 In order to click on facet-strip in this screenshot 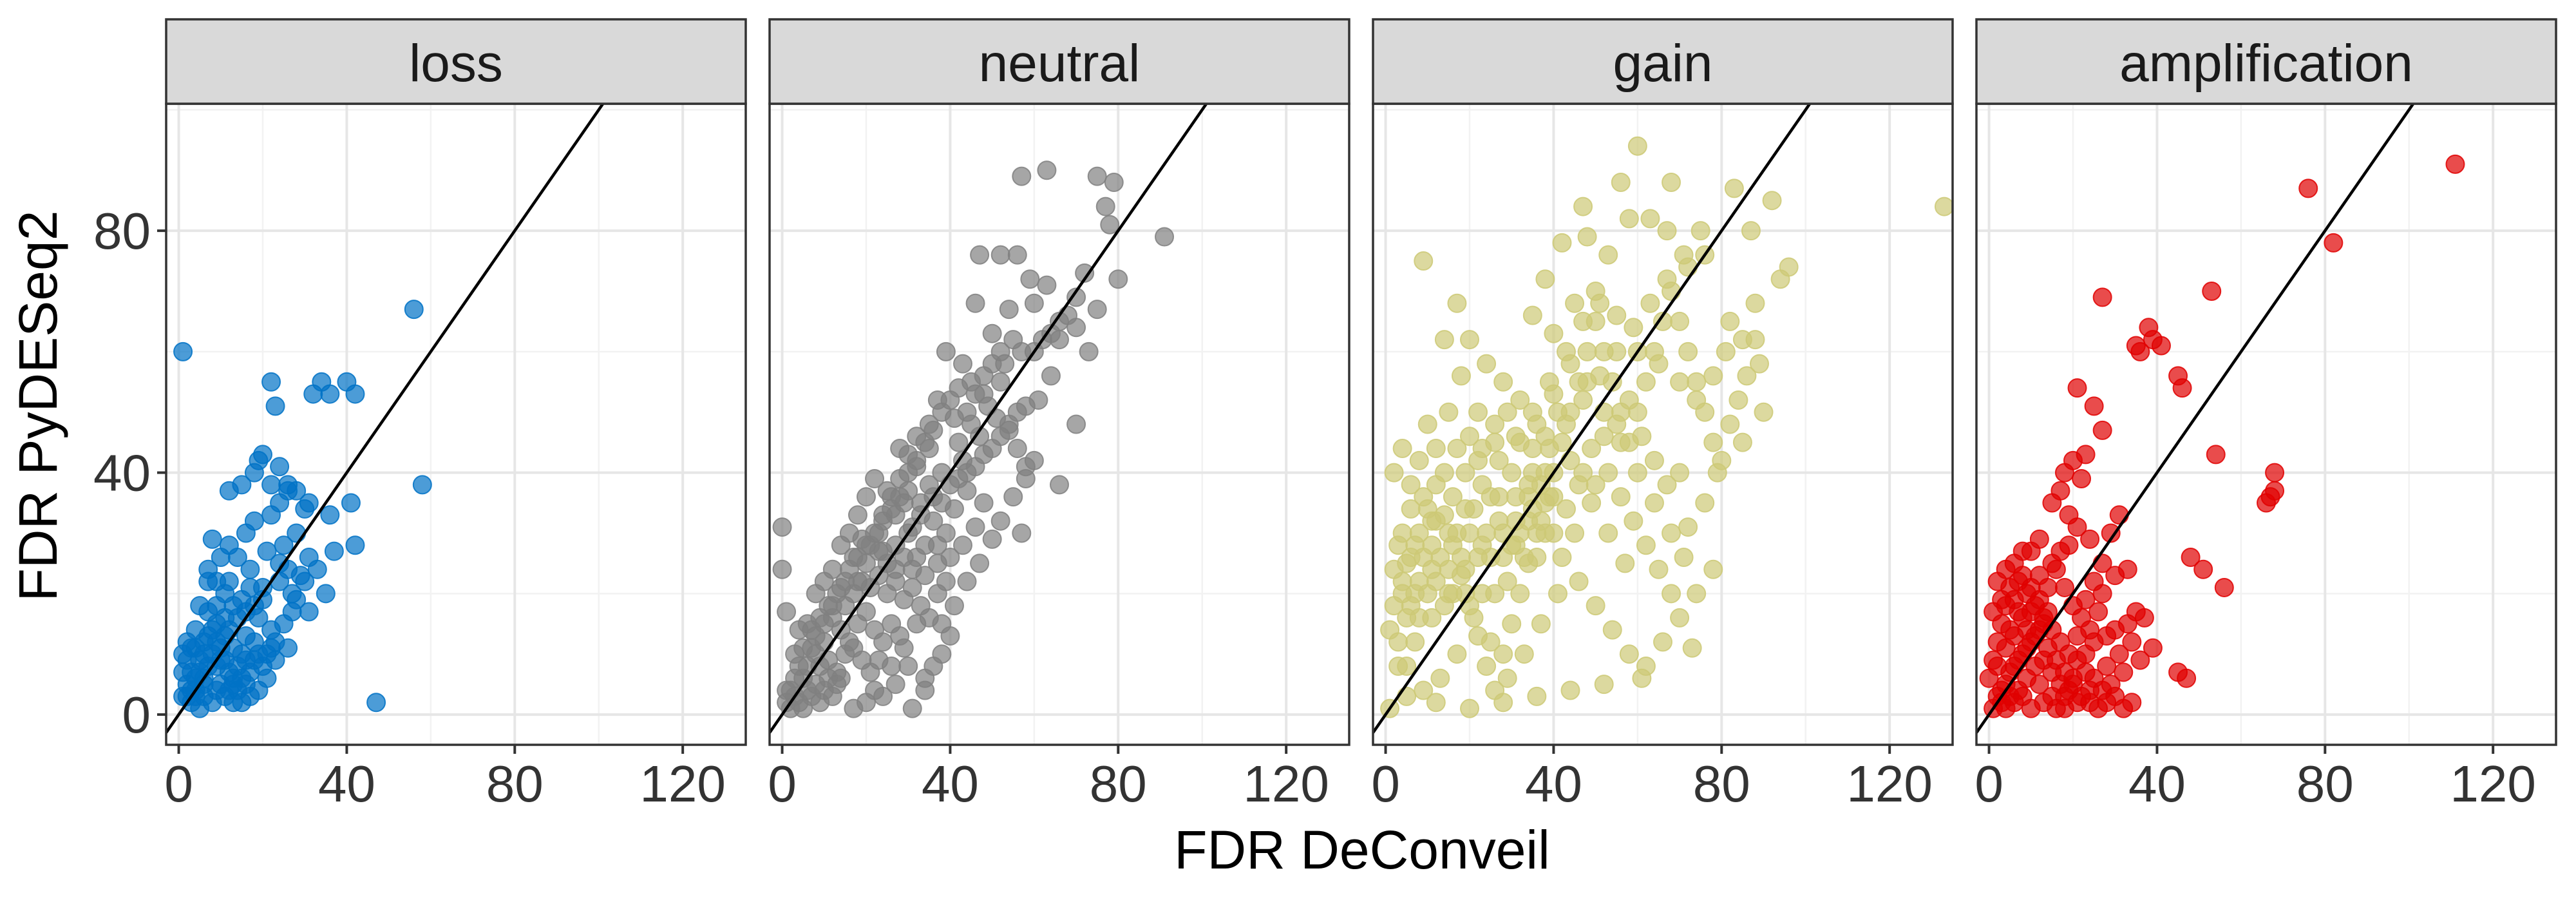, I will do `click(1059, 61)`.